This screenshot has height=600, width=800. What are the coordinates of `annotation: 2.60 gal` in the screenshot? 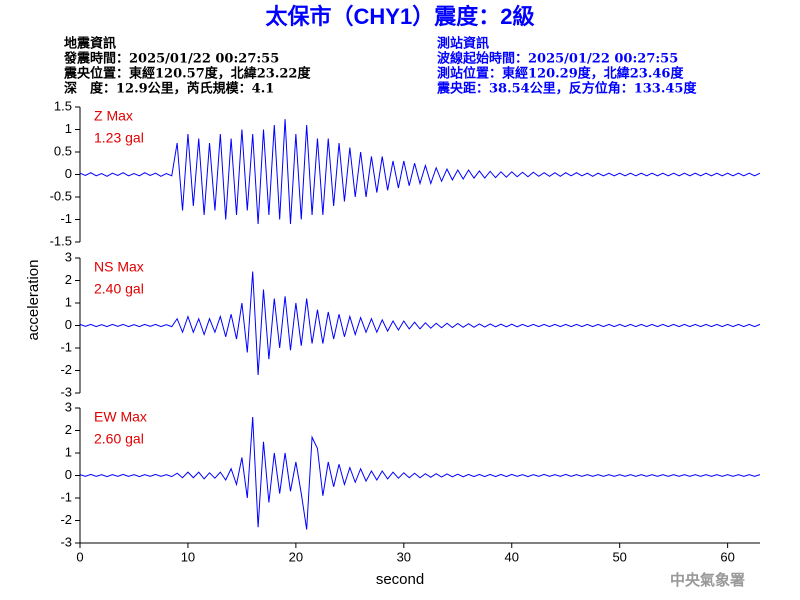 It's located at (119, 439).